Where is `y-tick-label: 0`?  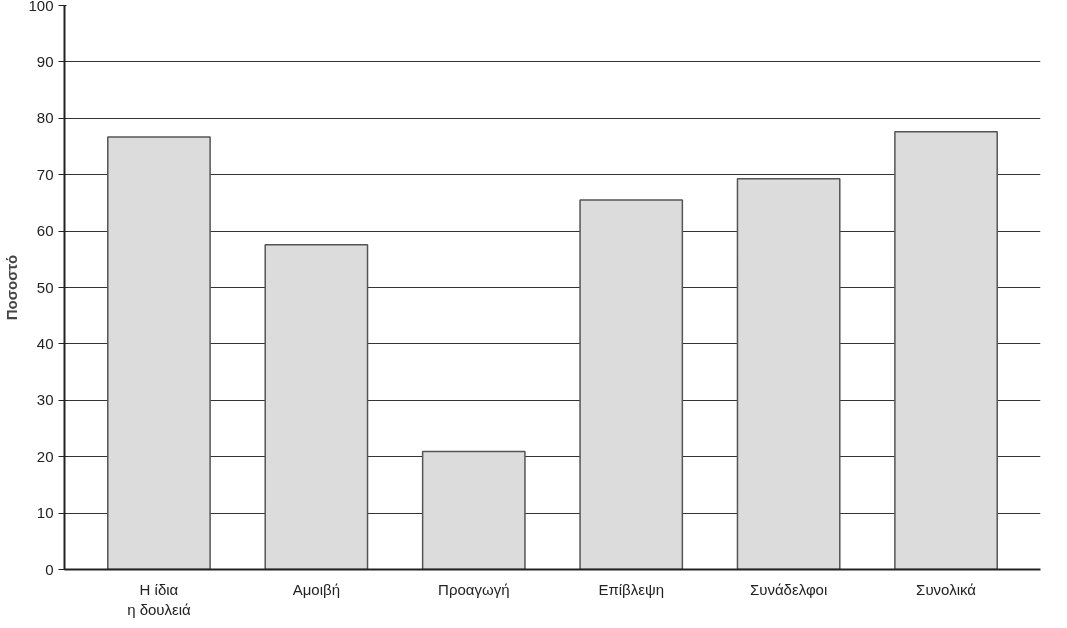
y-tick-label: 0 is located at coordinates (49, 569).